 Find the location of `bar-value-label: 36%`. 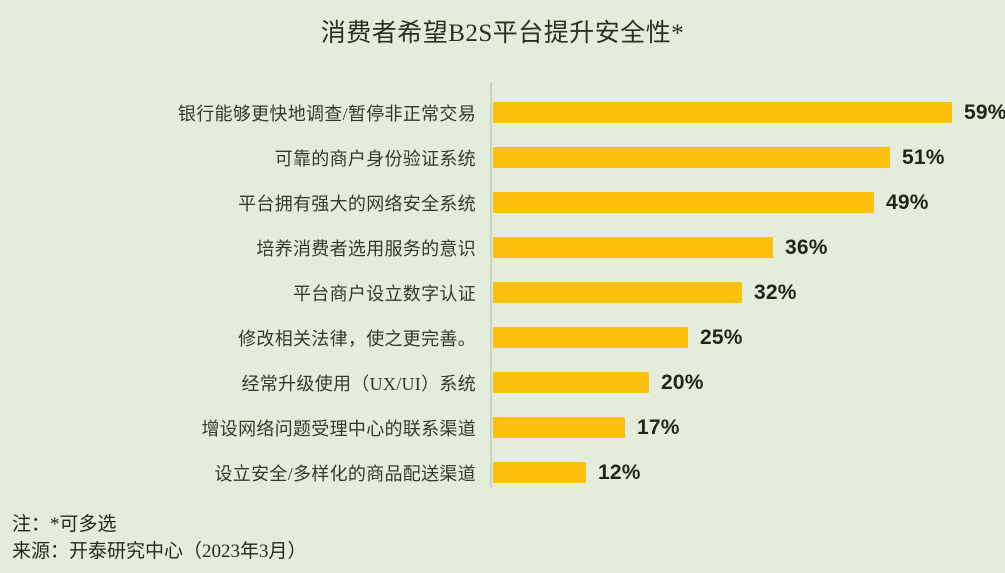

bar-value-label: 36% is located at coordinates (806, 247).